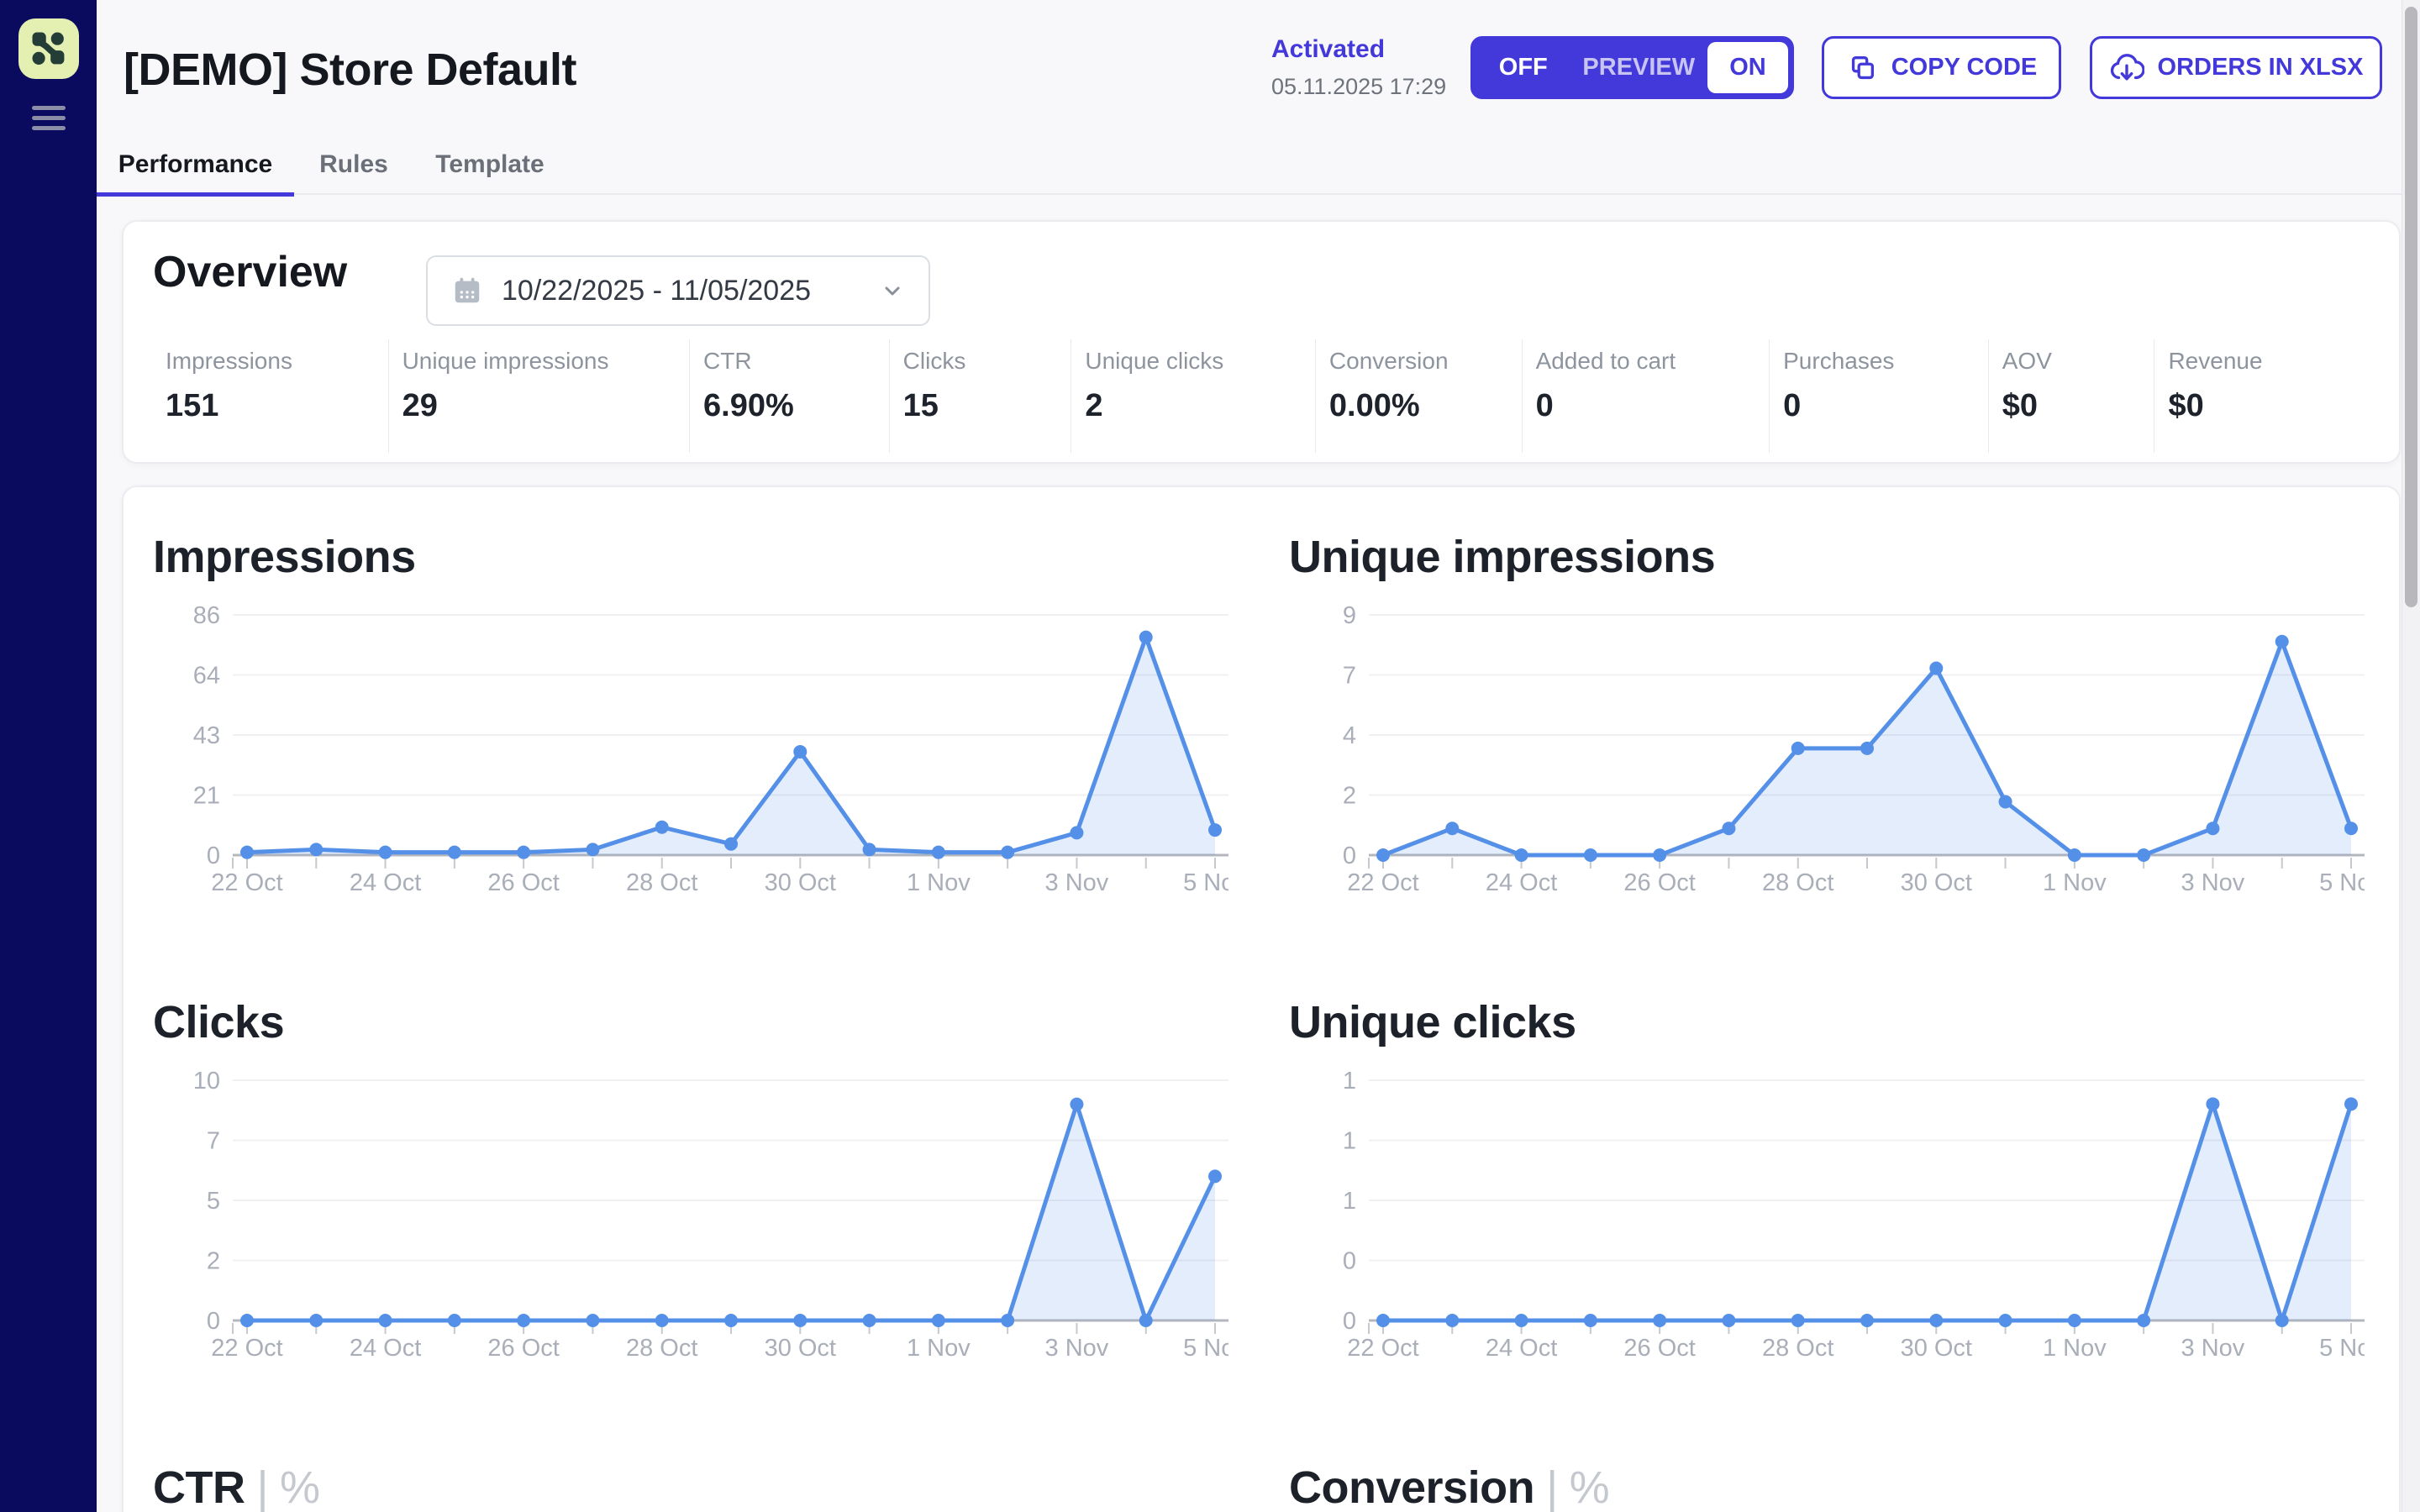 The height and width of the screenshot is (1512, 2420). Describe the element at coordinates (250, 272) in the screenshot. I see `overview-heading: Overview` at that location.